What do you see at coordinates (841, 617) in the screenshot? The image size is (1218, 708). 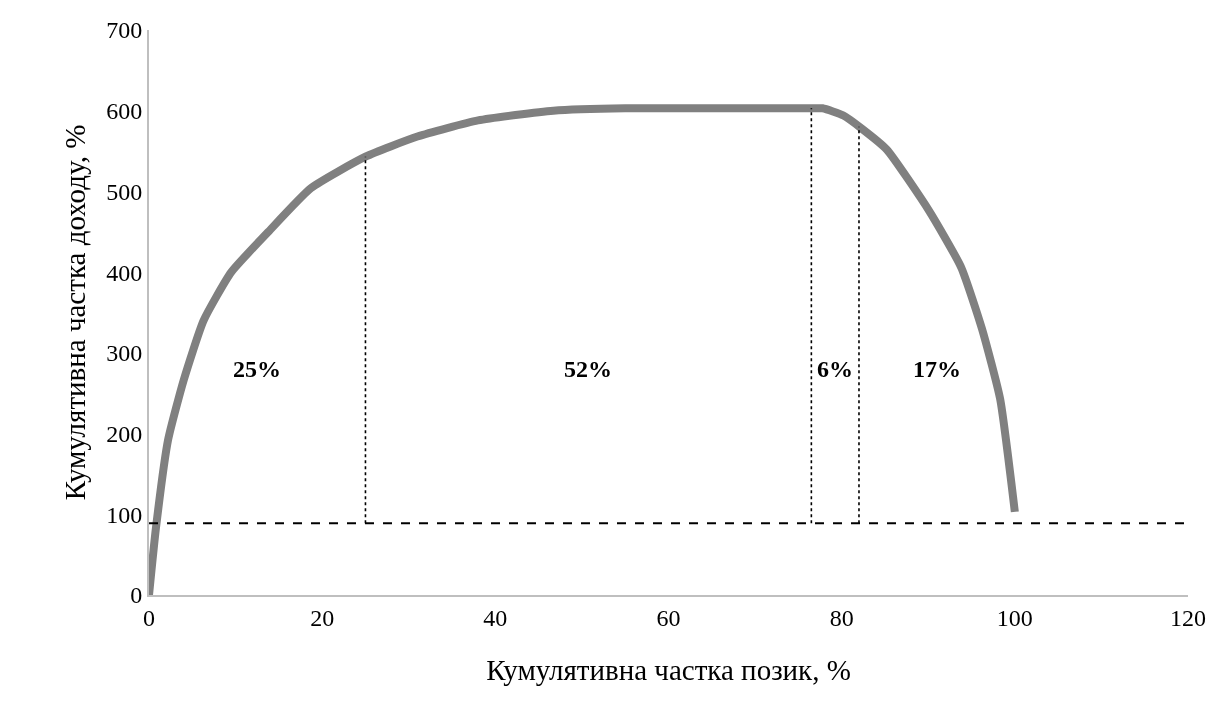 I see `x-tick-label: 80` at bounding box center [841, 617].